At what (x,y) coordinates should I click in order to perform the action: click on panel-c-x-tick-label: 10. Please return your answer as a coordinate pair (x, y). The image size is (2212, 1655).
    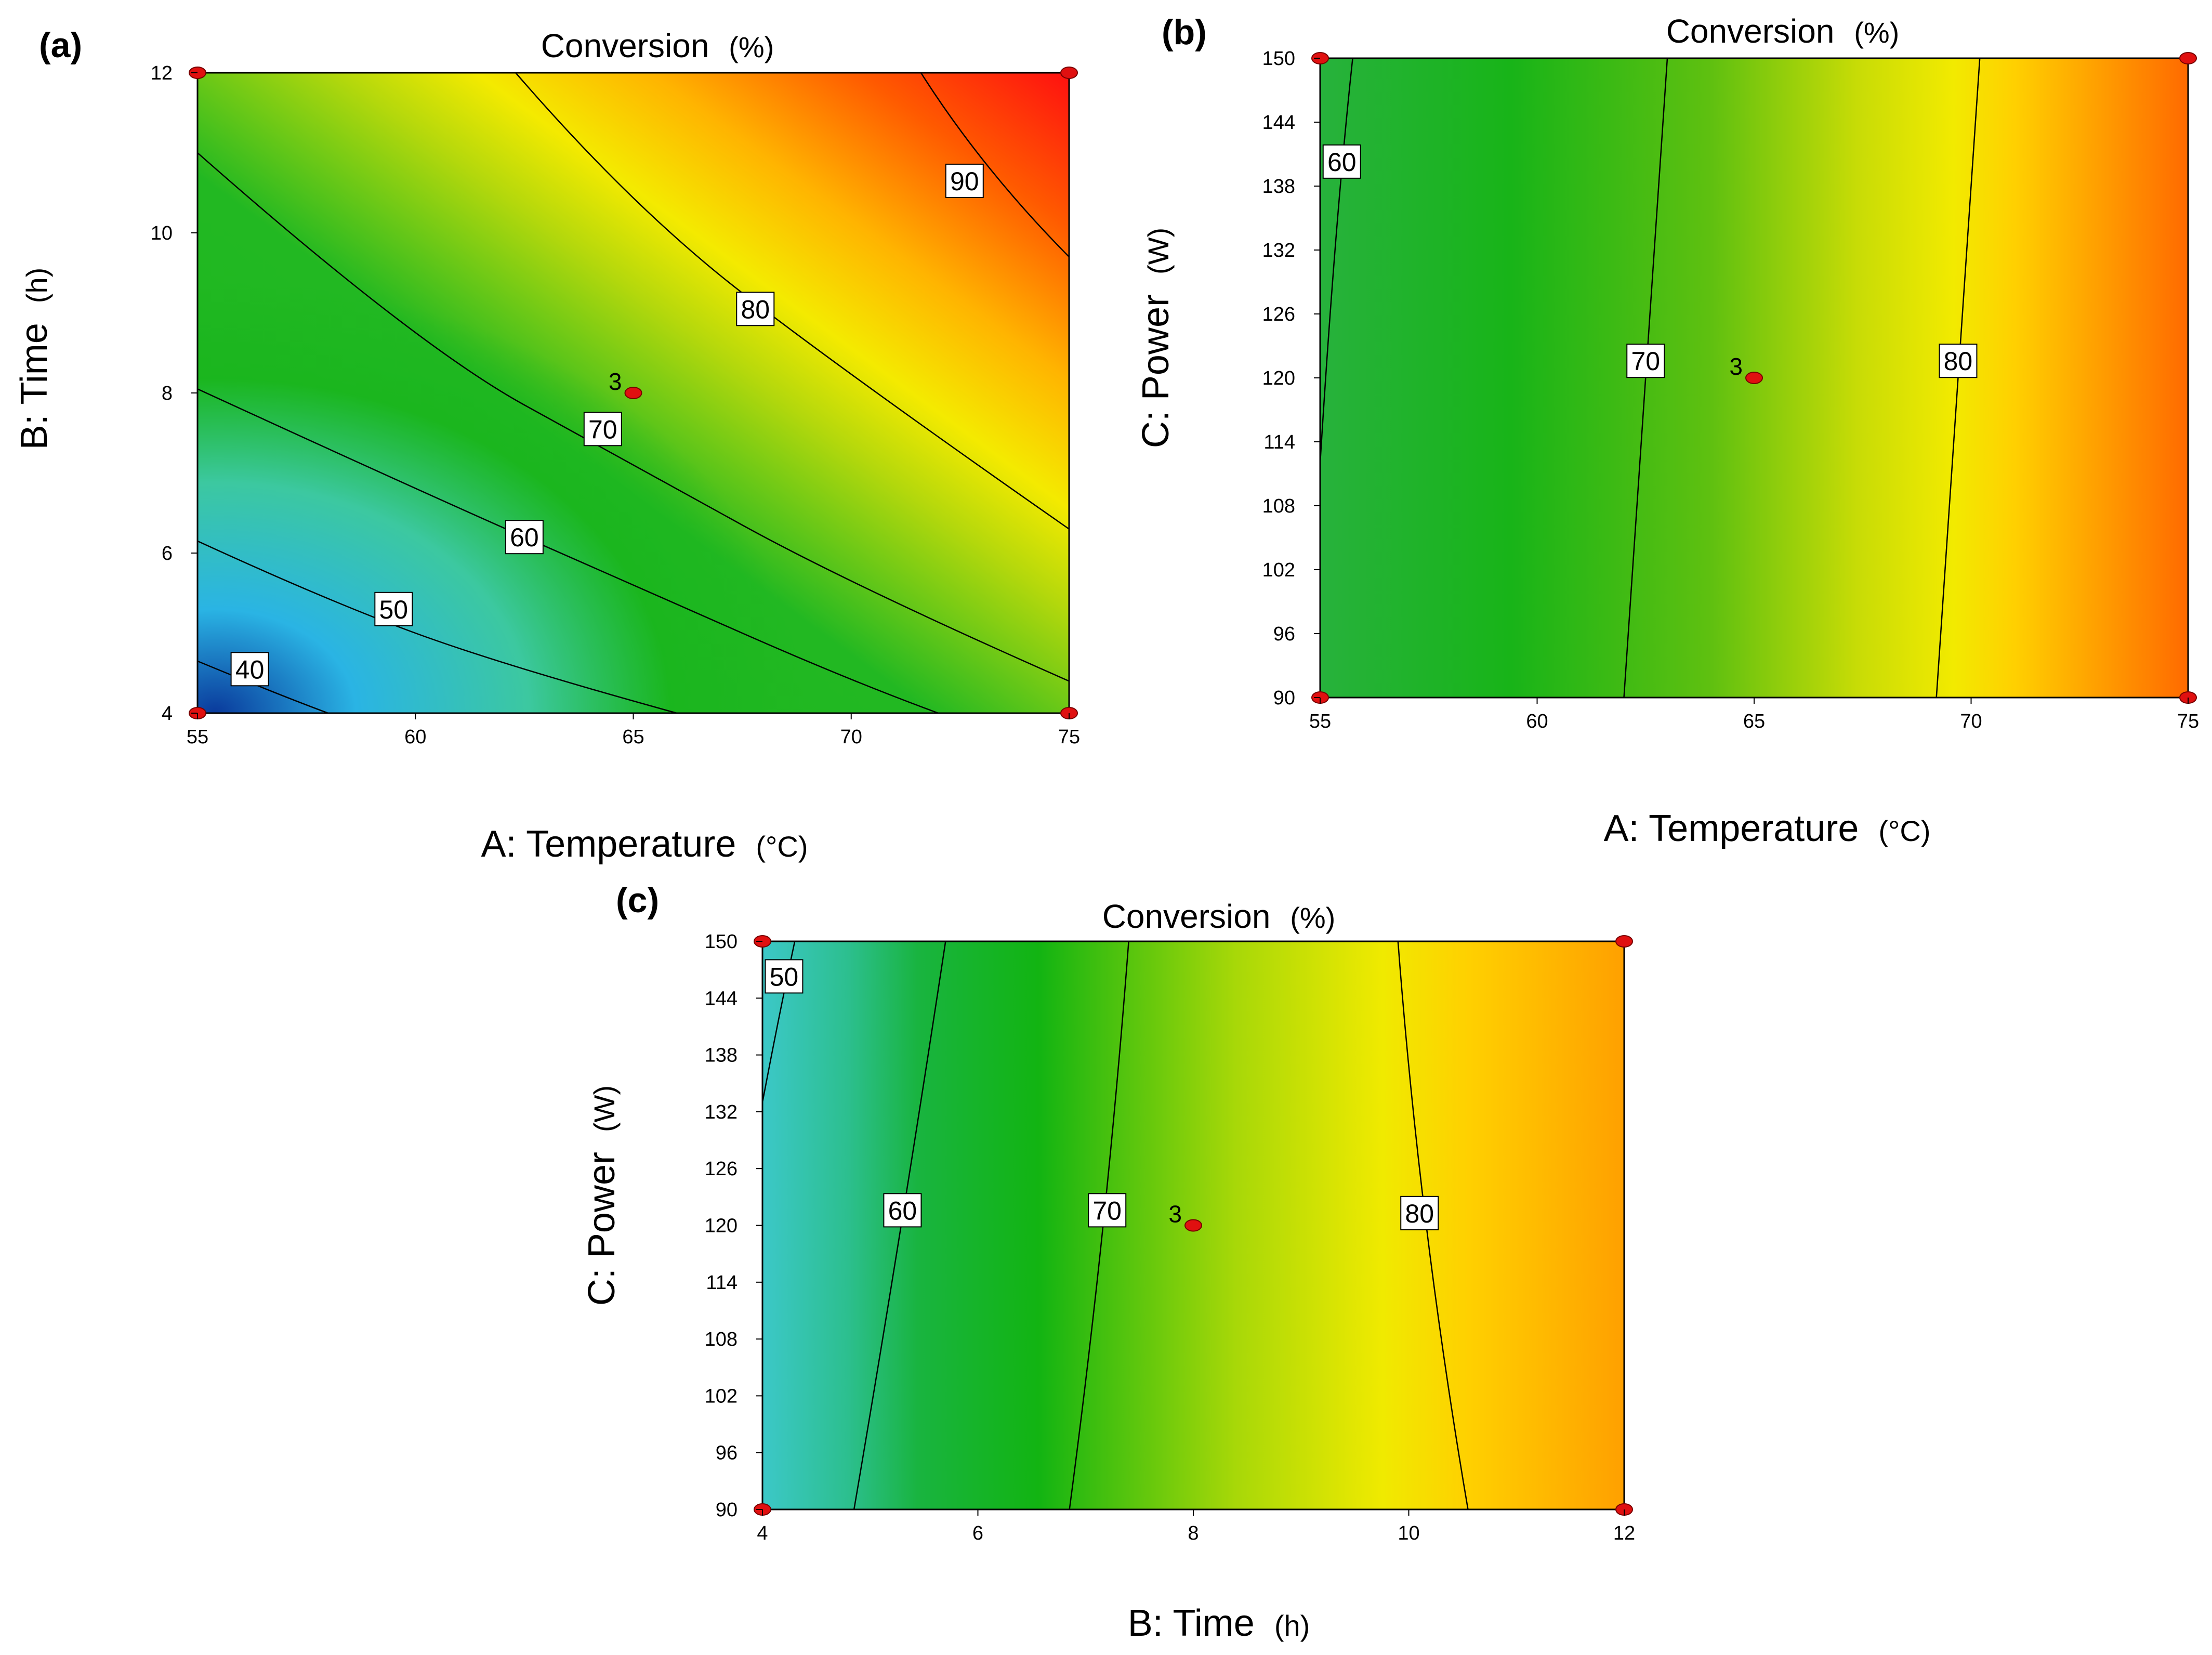
    Looking at the image, I should click on (1408, 1533).